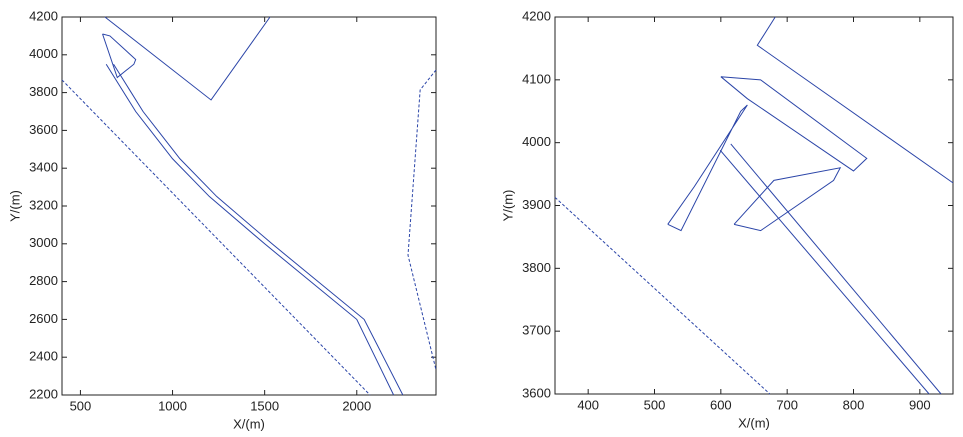 The height and width of the screenshot is (437, 963). I want to click on y-tick-label: 2200, so click(43, 393).